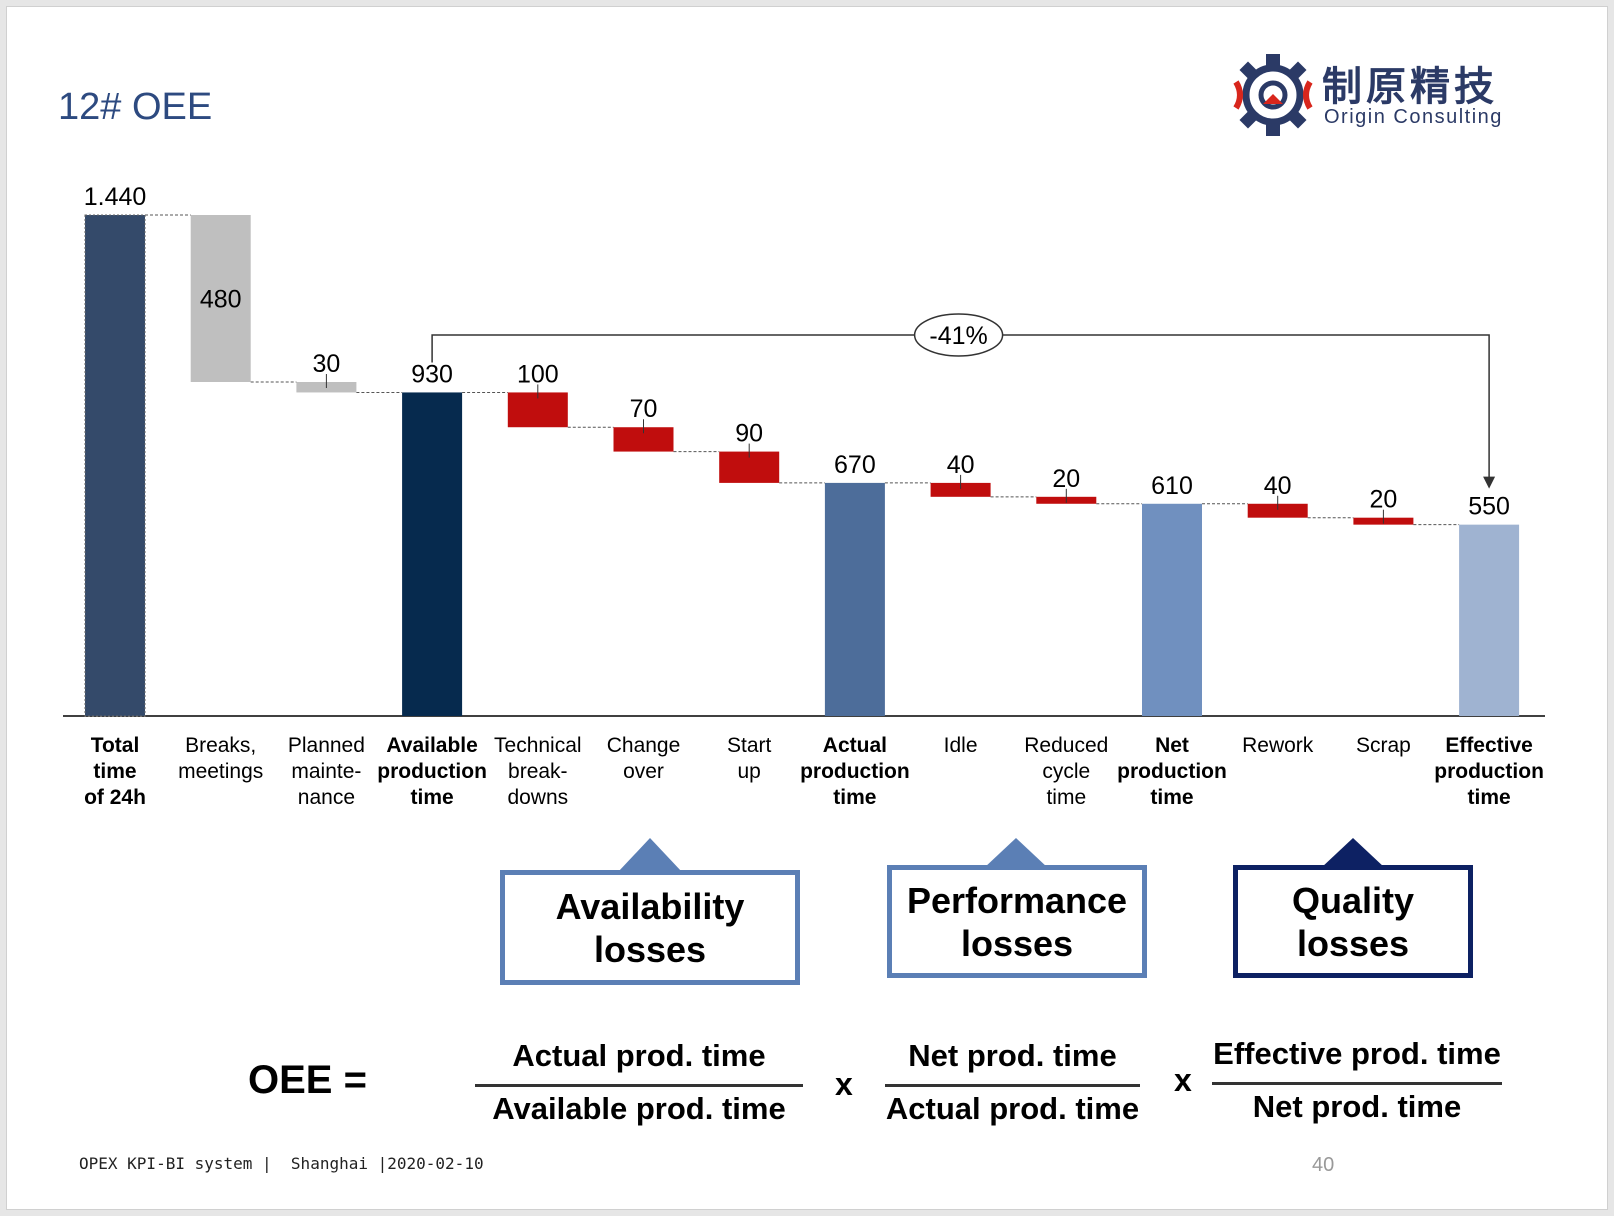 The image size is (1614, 1216). I want to click on category-label-line: Change, so click(643, 745).